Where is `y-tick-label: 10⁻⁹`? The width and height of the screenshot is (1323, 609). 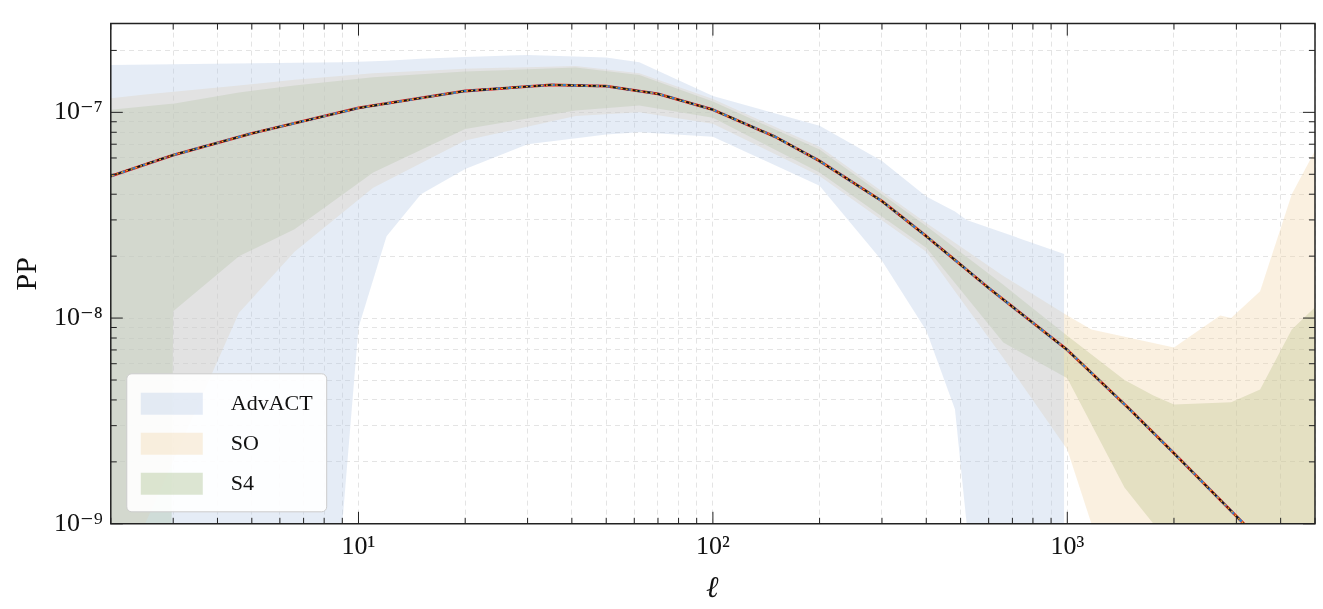 y-tick-label: 10⁻⁹ is located at coordinates (78, 522).